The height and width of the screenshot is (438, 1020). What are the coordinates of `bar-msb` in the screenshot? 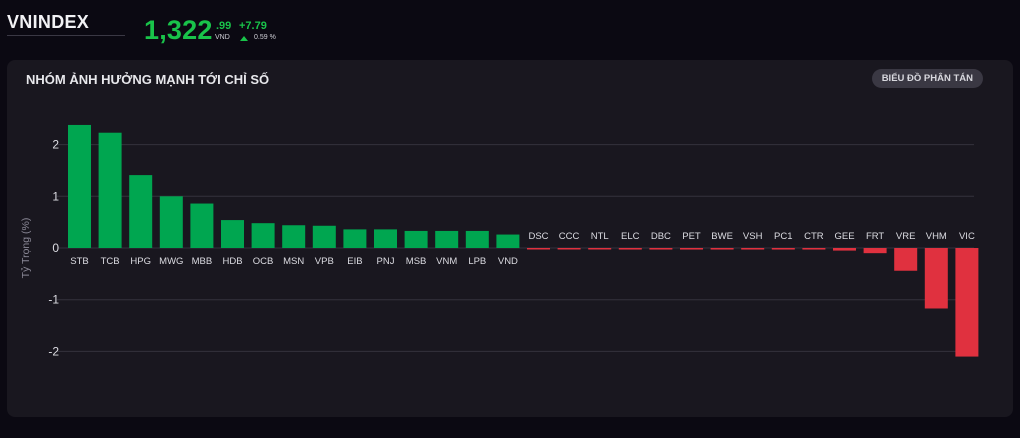 It's located at (416, 239).